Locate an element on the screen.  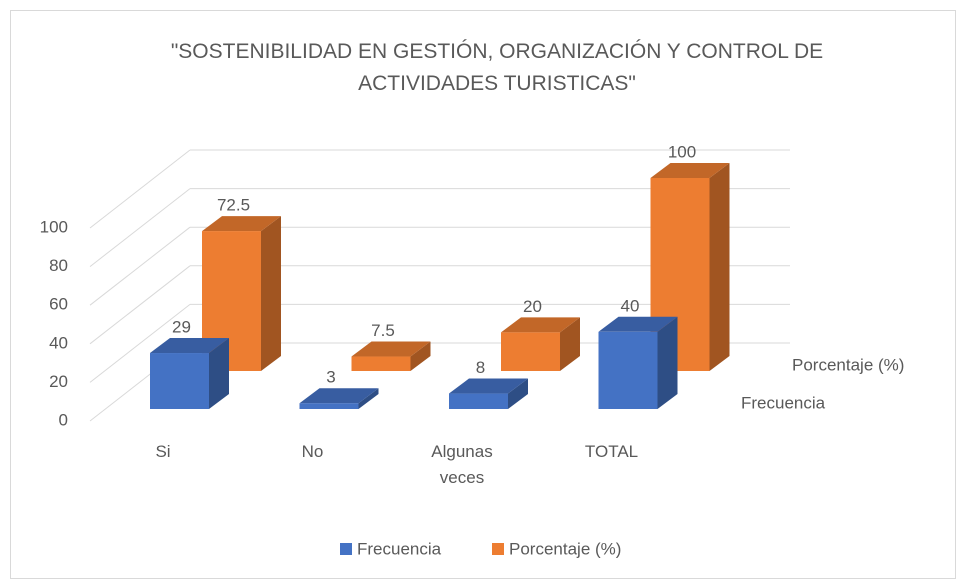
legend-label: Frecuencia is located at coordinates (399, 548).